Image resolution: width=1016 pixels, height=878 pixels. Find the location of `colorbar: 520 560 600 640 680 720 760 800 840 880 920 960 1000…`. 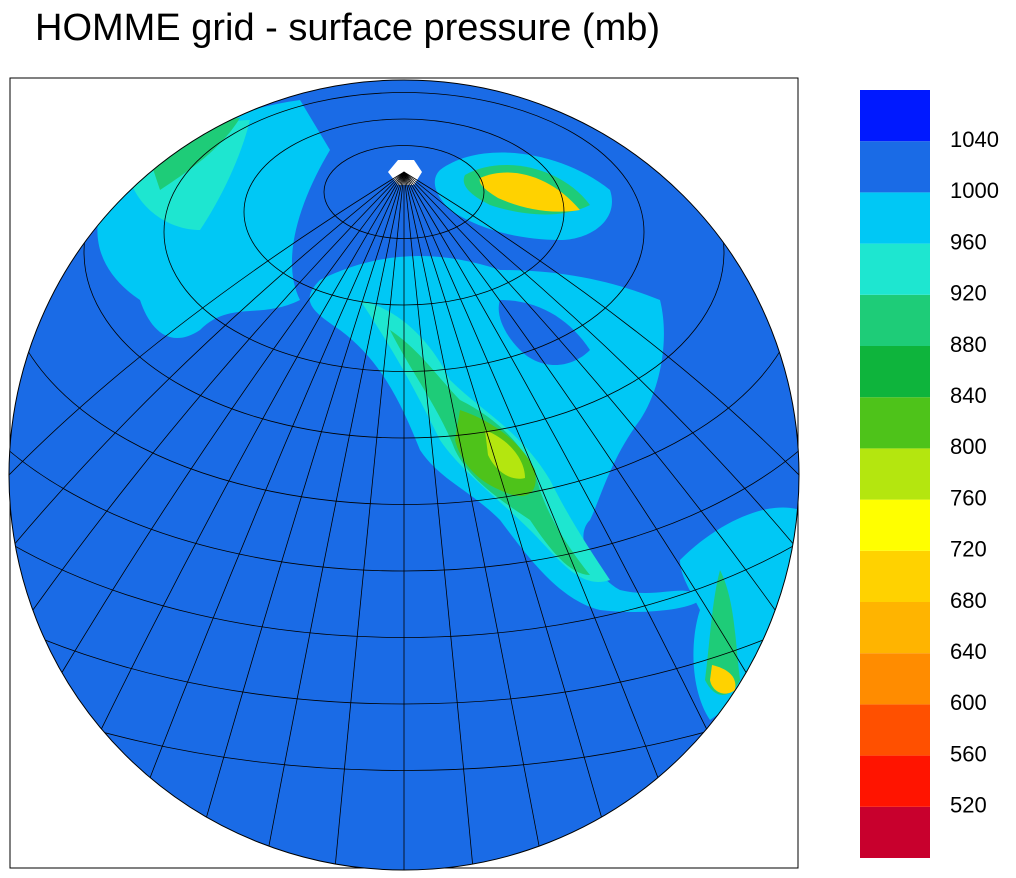

colorbar: 520 560 600 640 680 720 760 800 840 880 920 960 1000… is located at coordinates (929, 474).